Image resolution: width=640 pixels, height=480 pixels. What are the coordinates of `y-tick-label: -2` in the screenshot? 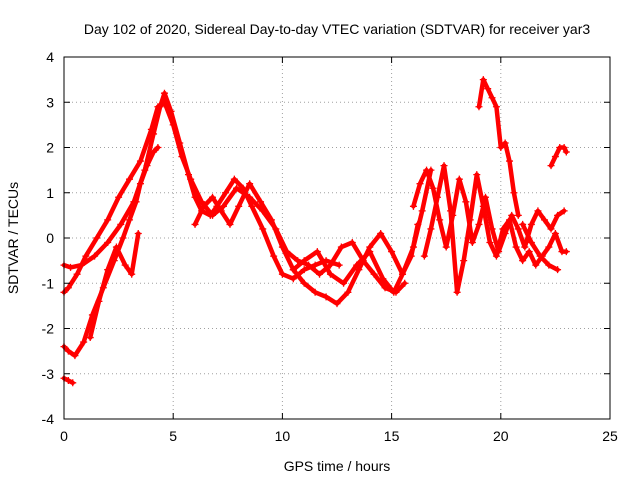 It's located at (48, 329).